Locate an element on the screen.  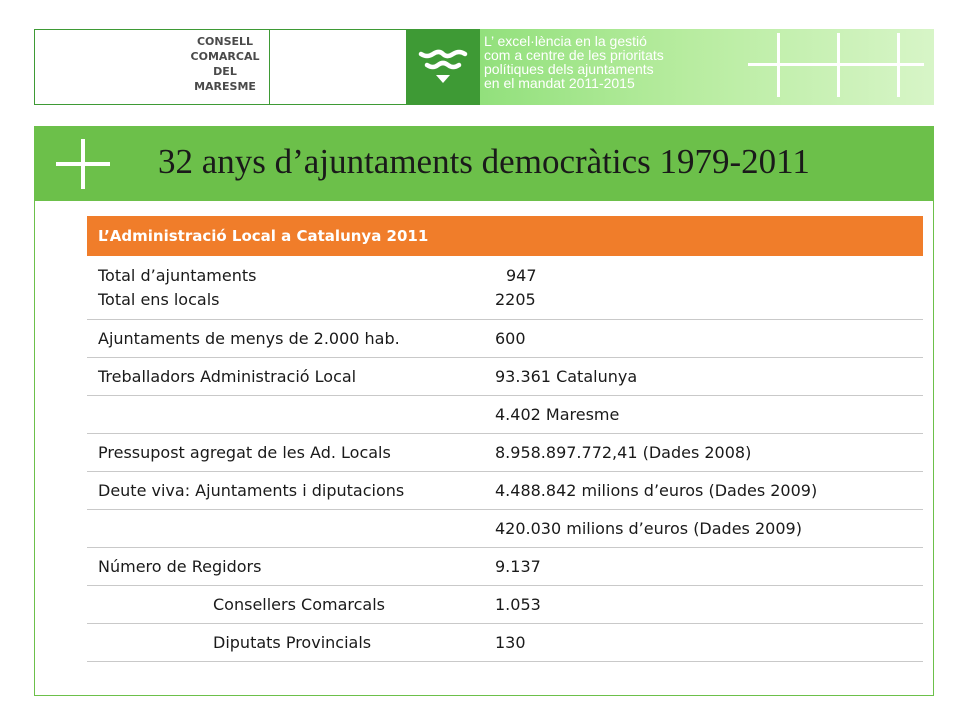
row-value-cell: 947 2205 is located at coordinates (703, 291).